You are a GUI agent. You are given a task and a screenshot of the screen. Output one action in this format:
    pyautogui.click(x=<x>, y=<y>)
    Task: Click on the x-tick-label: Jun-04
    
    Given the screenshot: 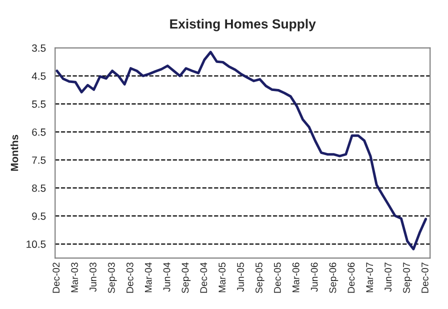 What is the action you would take?
    pyautogui.click(x=166, y=277)
    